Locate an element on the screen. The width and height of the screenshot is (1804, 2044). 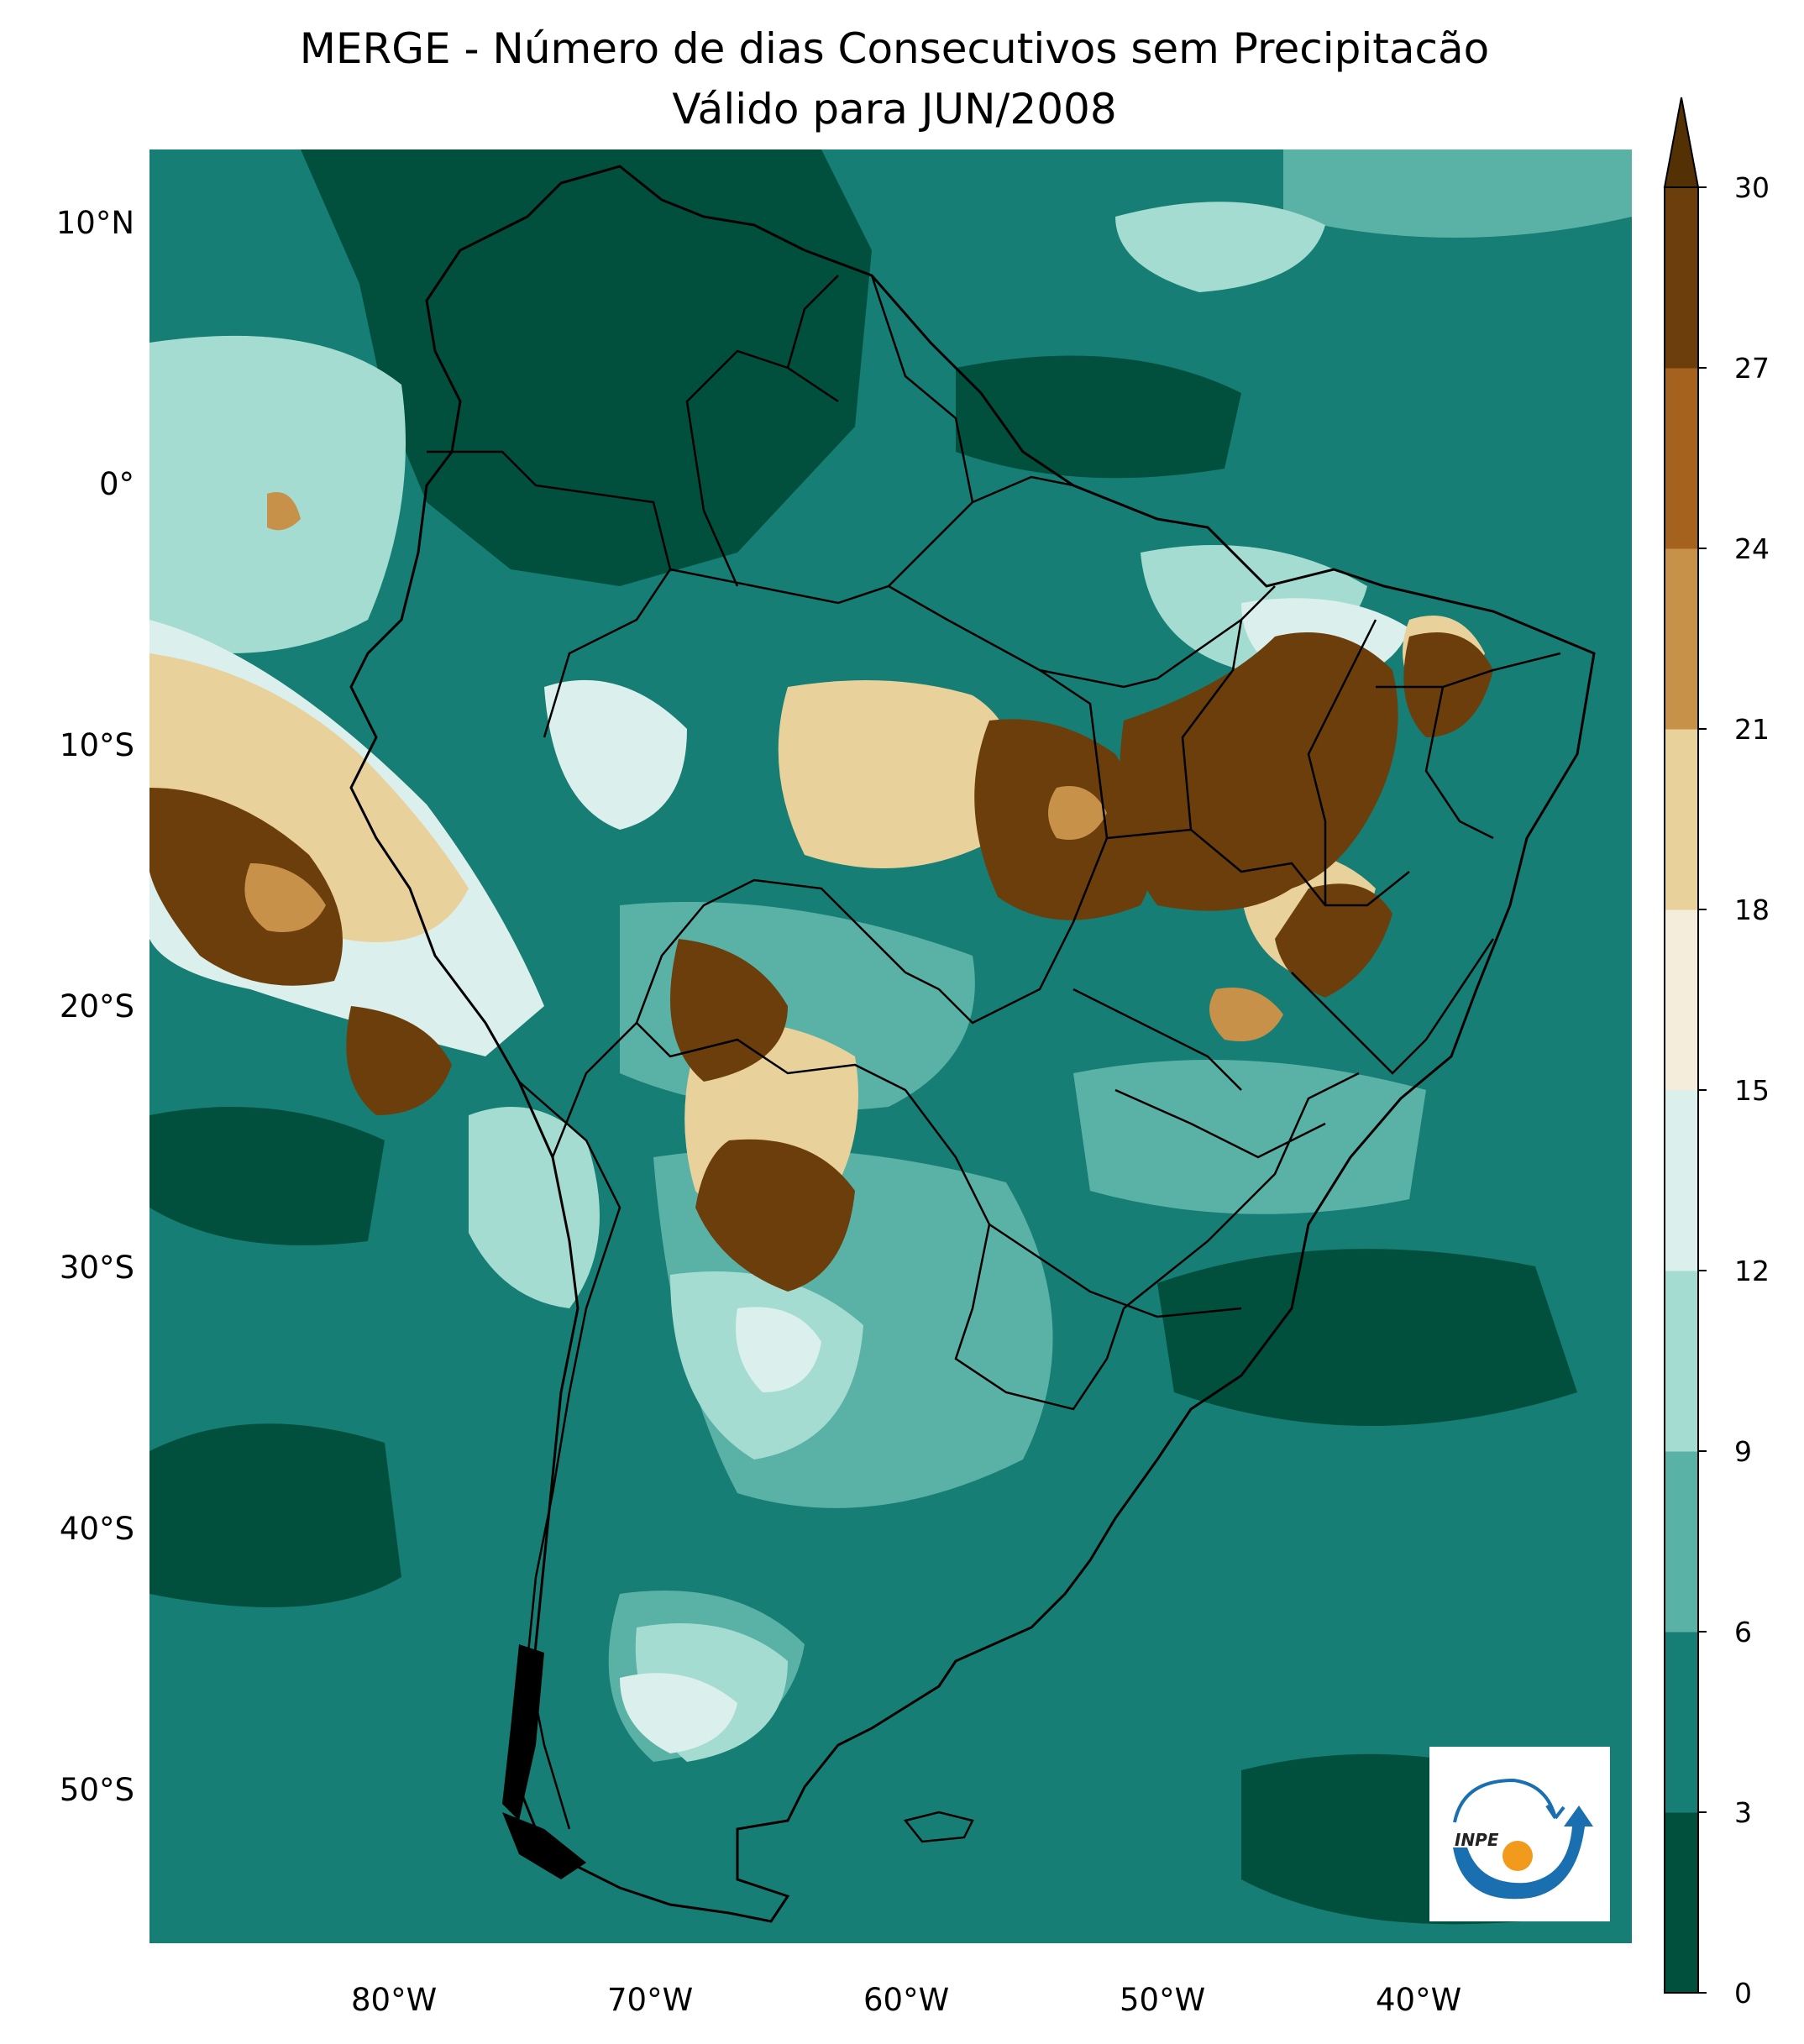
colorbar-segments is located at coordinates (1681, 1090).